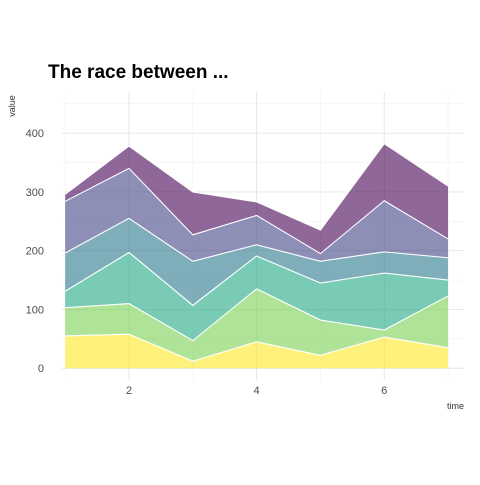 The height and width of the screenshot is (485, 480). Describe the element at coordinates (35, 252) in the screenshot. I see `y-tick-label: 200` at that location.